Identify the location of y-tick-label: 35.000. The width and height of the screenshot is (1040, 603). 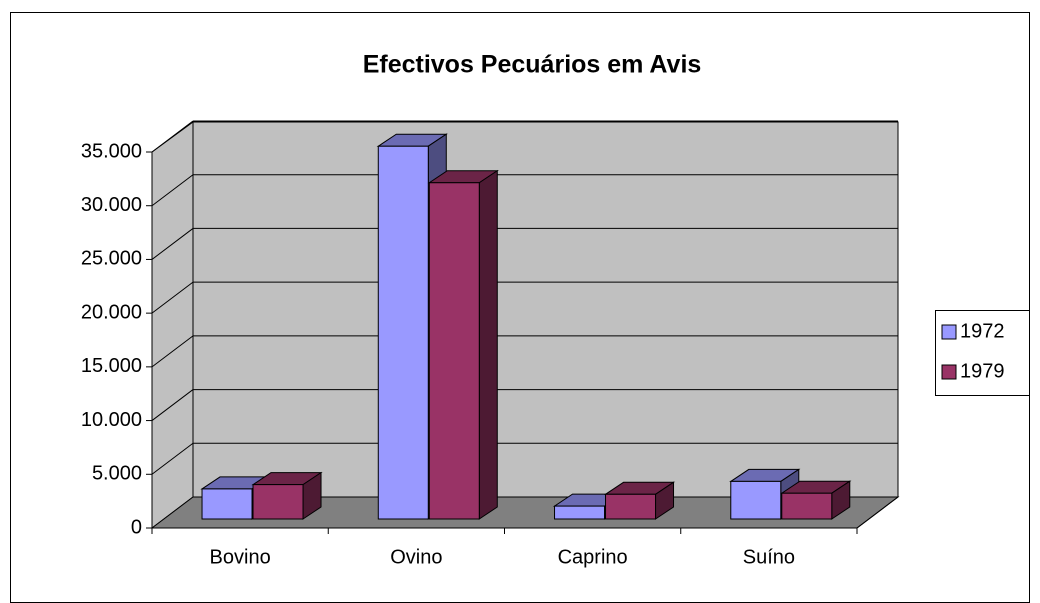
(111, 151).